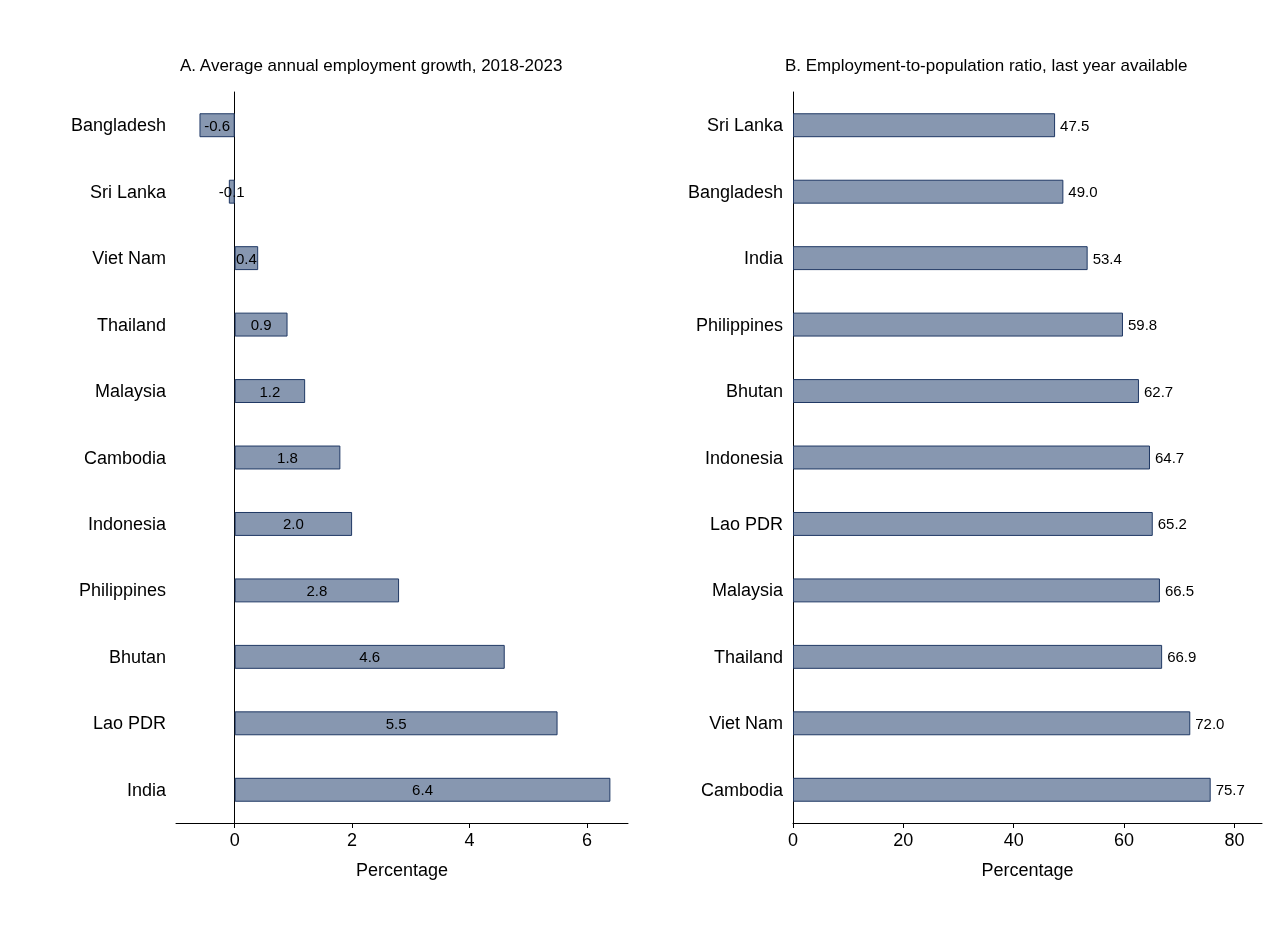  What do you see at coordinates (217, 125) in the screenshot?
I see `data-label: -0.6` at bounding box center [217, 125].